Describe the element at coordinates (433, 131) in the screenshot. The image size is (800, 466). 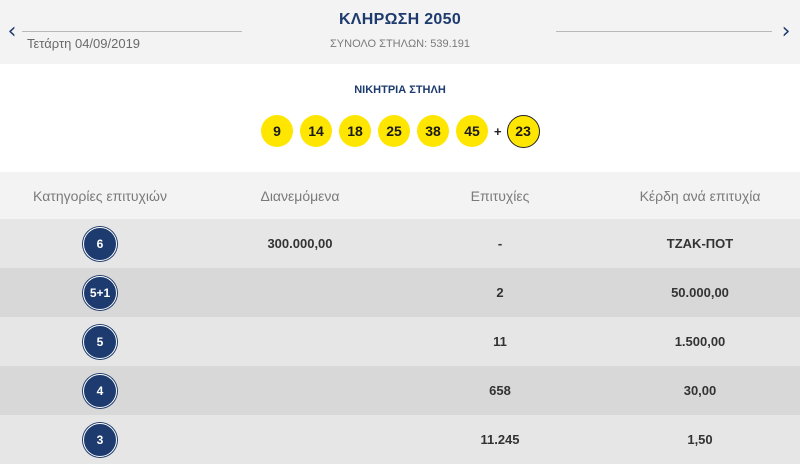
I see `number-ball: 38` at that location.